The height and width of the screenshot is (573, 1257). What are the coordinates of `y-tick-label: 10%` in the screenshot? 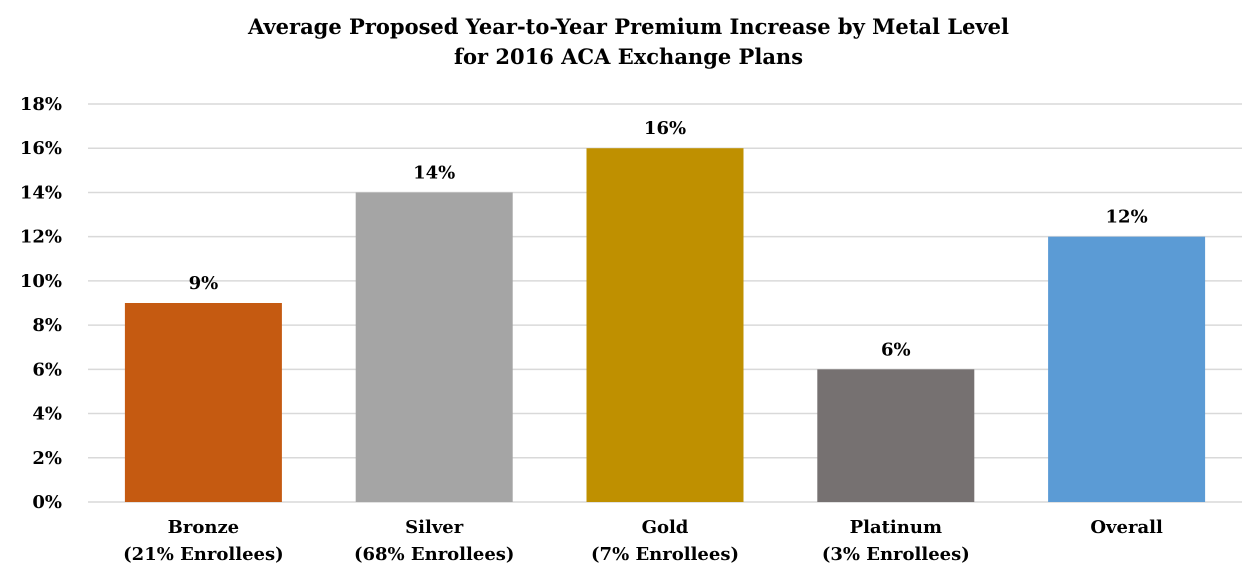 It's located at (41, 281).